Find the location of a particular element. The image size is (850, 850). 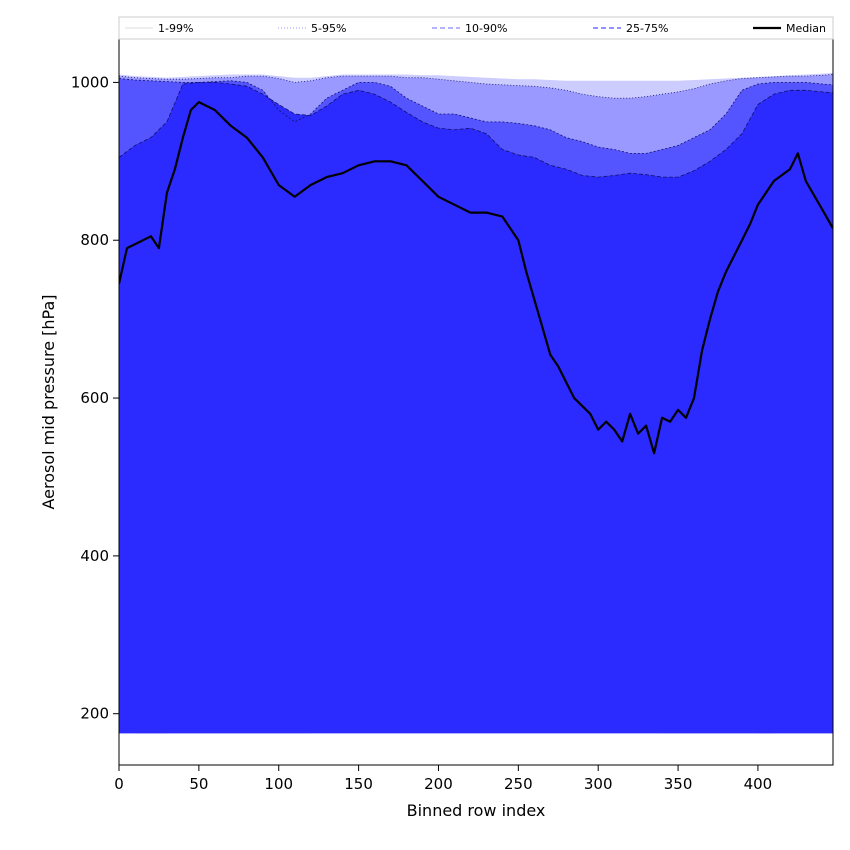

y-tick-label: 600 is located at coordinates (94, 398).